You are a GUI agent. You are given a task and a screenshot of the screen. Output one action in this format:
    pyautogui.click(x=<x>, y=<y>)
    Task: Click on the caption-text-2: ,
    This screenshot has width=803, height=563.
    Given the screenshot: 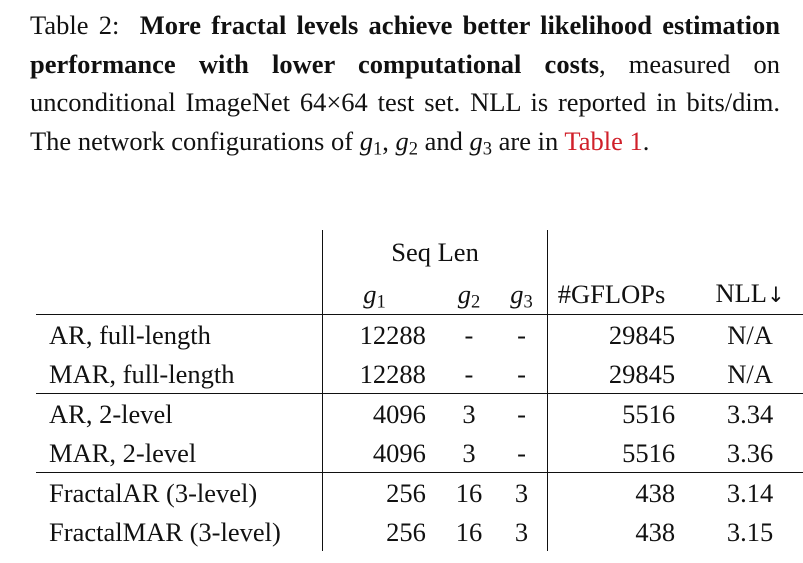 What is the action you would take?
    pyautogui.click(x=389, y=140)
    